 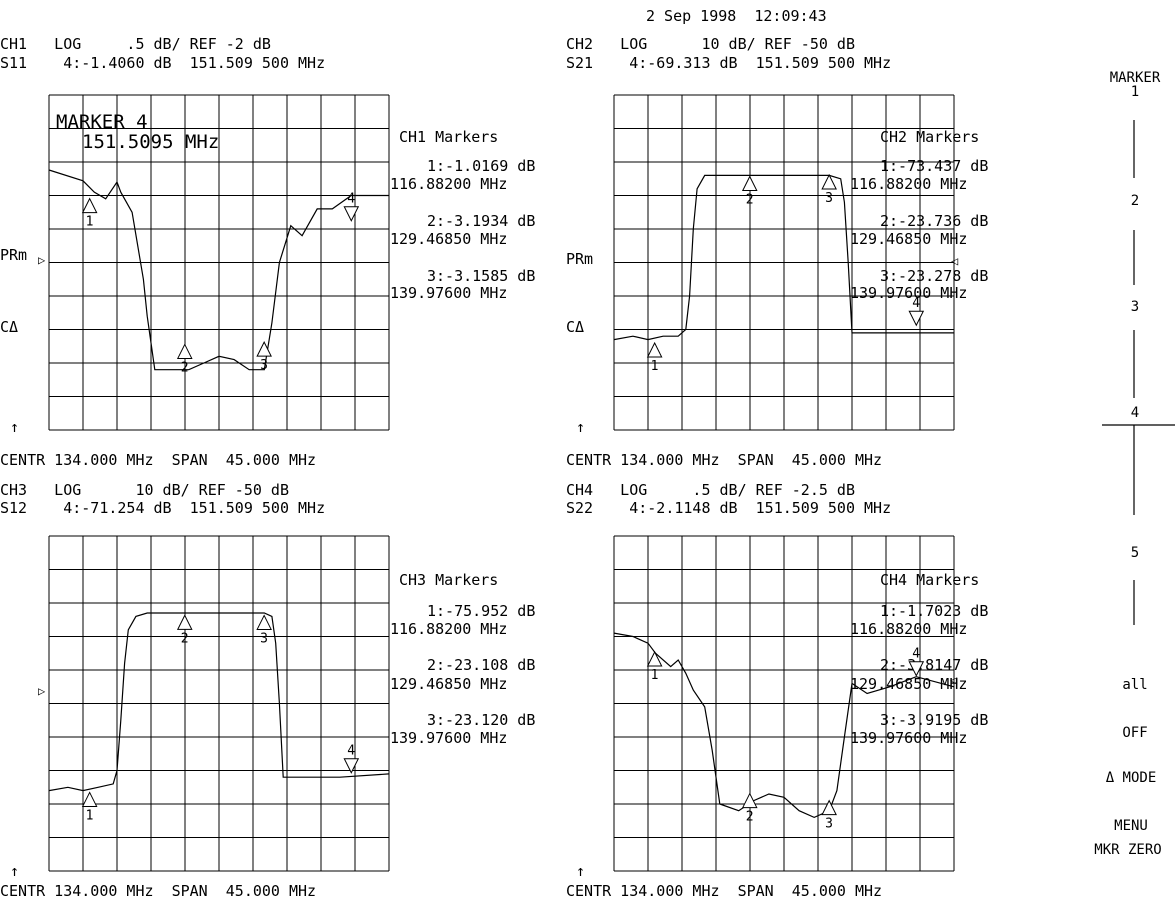 What do you see at coordinates (163, 508) in the screenshot?
I see `ch-header-line2: S12 4:-71.254 dB 151.509 500 MHz` at bounding box center [163, 508].